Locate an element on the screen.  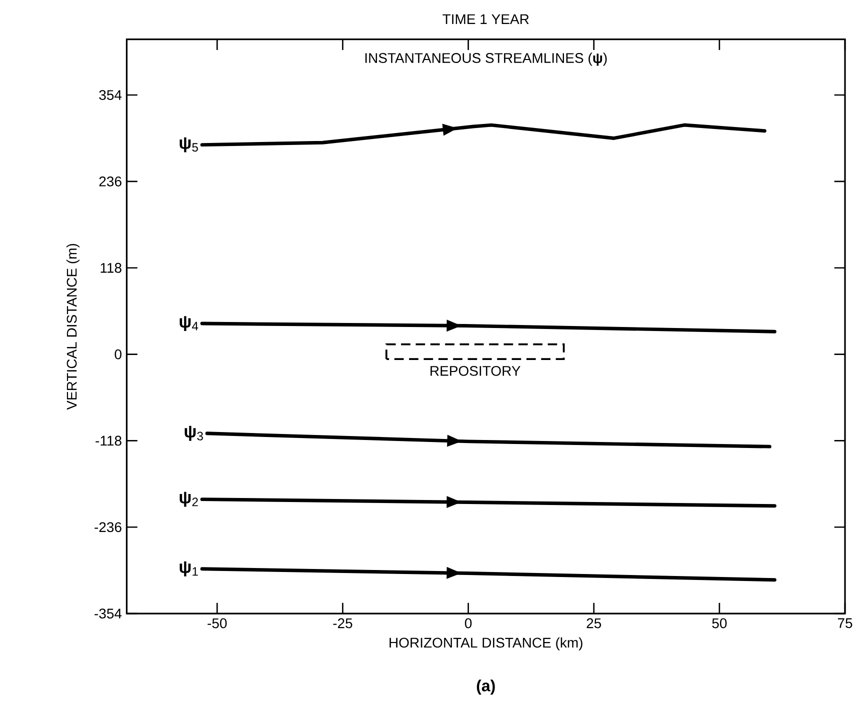
series-label: ψ$_{2}$ is located at coordinates (189, 499).